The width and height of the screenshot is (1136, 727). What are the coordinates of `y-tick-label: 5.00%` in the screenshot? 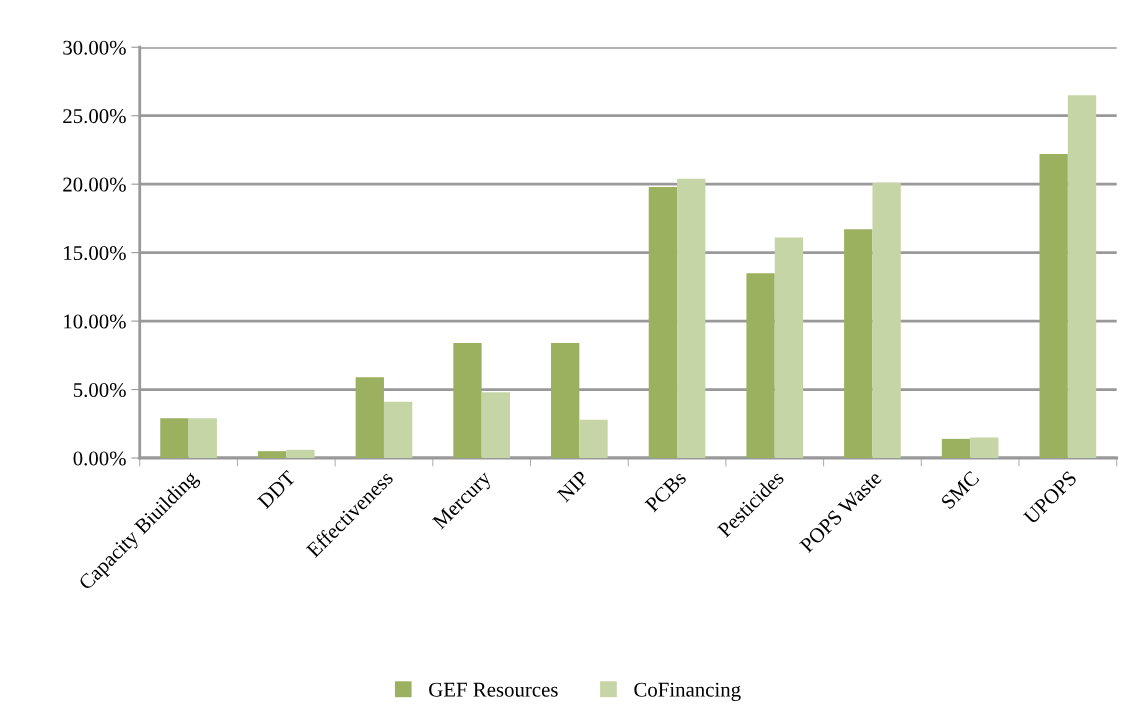 It's located at (99, 390).